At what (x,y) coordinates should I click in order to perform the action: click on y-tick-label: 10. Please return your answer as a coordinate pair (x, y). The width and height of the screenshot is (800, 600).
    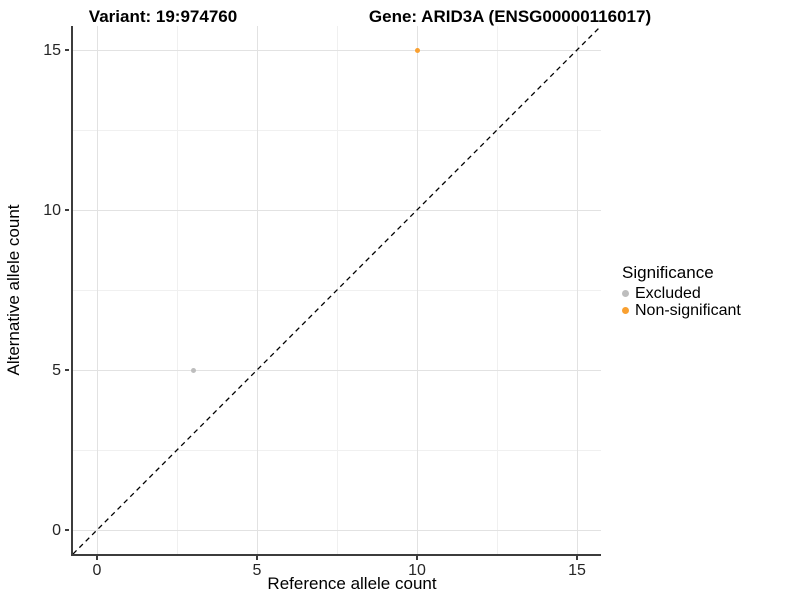
    Looking at the image, I should click on (52, 210).